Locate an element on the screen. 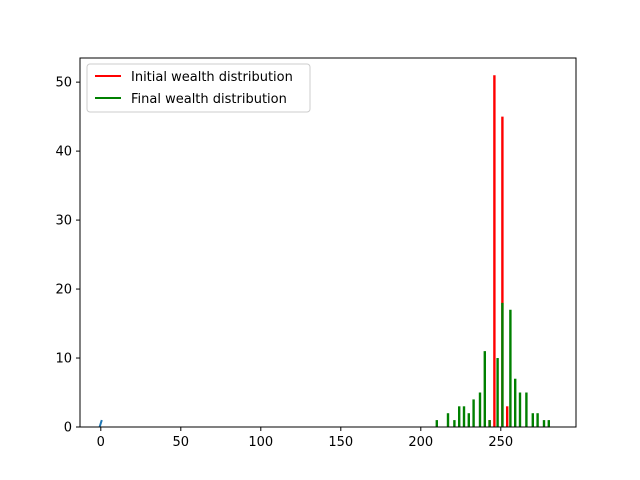  blue-series-mark is located at coordinates (100, 423).